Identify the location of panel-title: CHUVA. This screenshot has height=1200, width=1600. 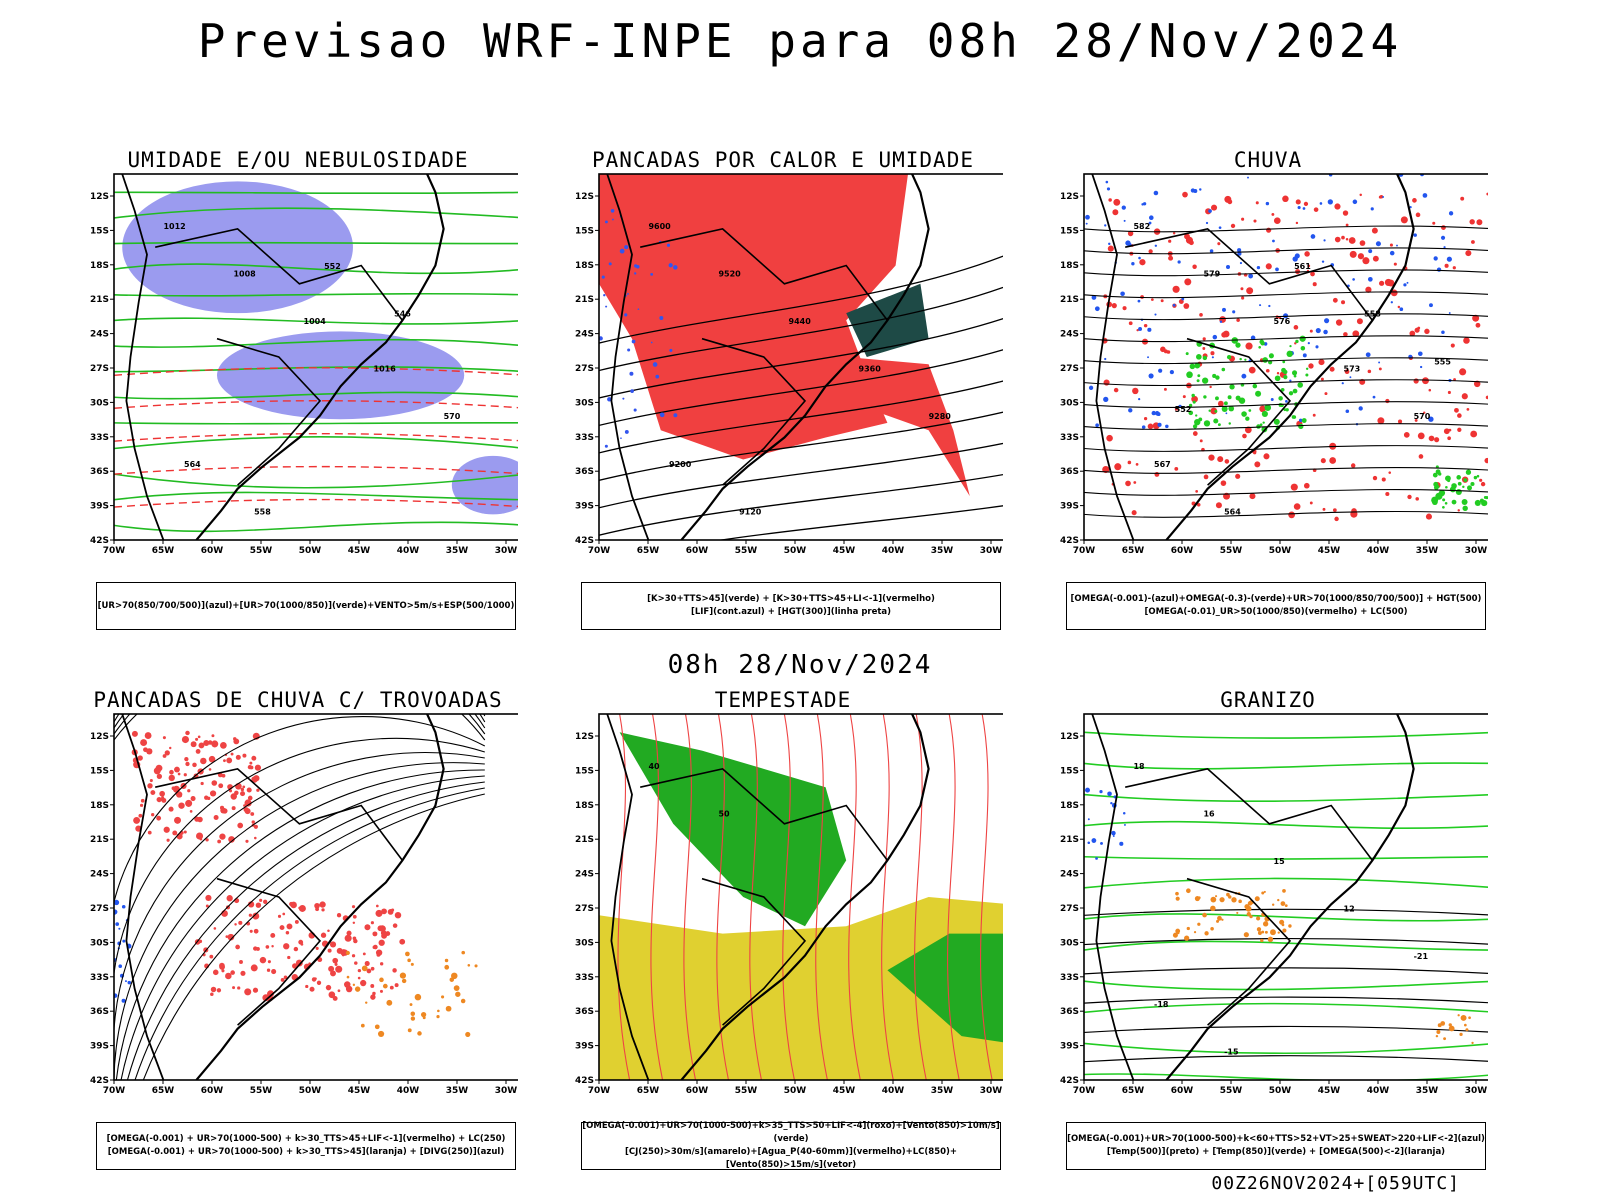
(1268, 160).